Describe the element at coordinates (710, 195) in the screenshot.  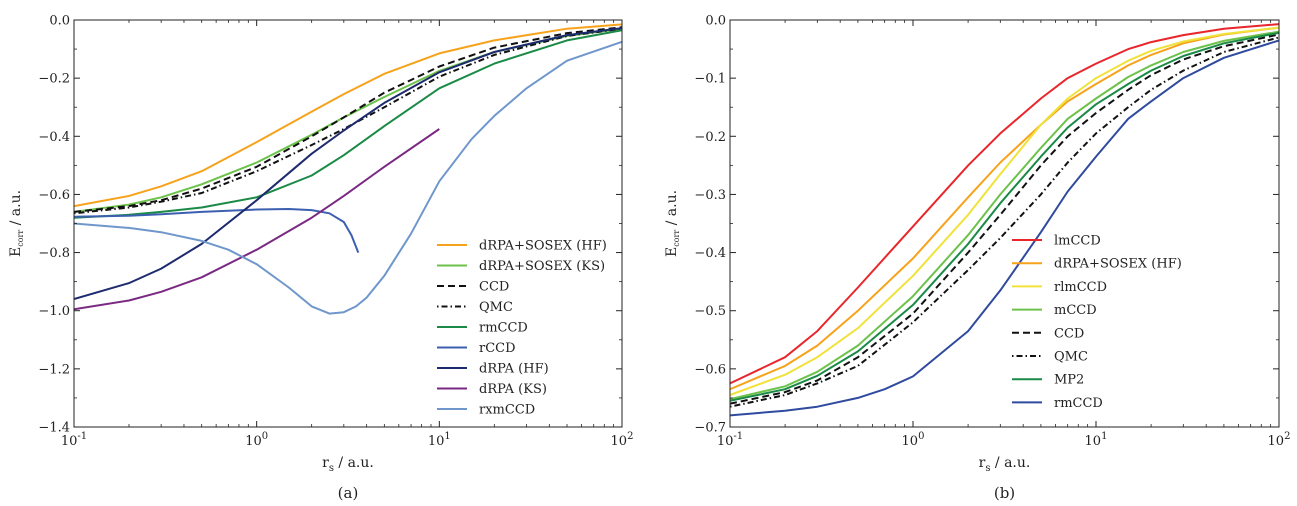
I see `y-tick-label: −0.3` at that location.